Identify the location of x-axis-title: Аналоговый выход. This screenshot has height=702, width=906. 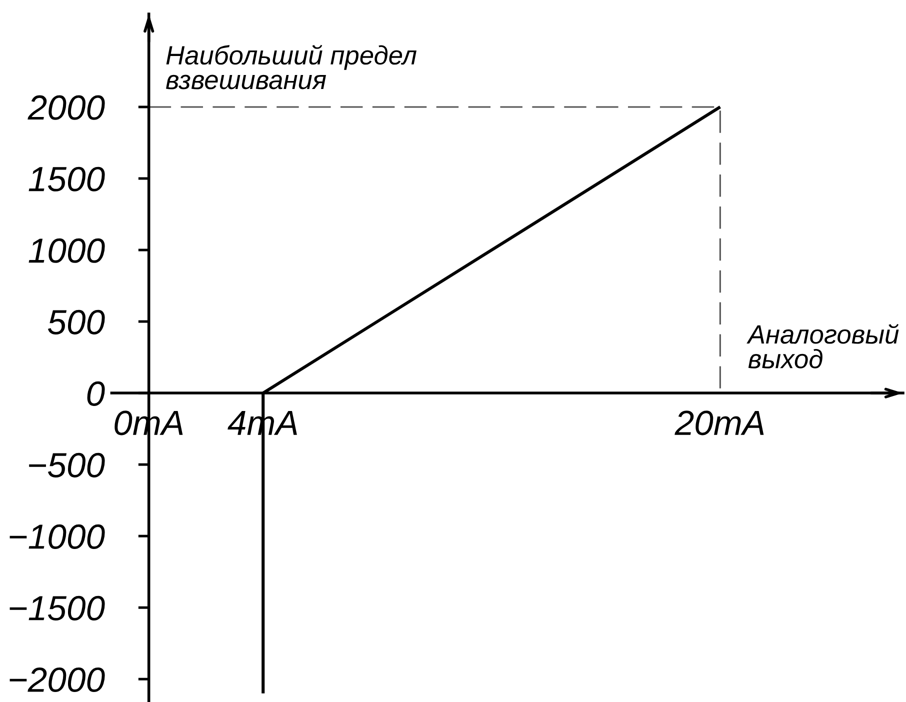
(822, 346).